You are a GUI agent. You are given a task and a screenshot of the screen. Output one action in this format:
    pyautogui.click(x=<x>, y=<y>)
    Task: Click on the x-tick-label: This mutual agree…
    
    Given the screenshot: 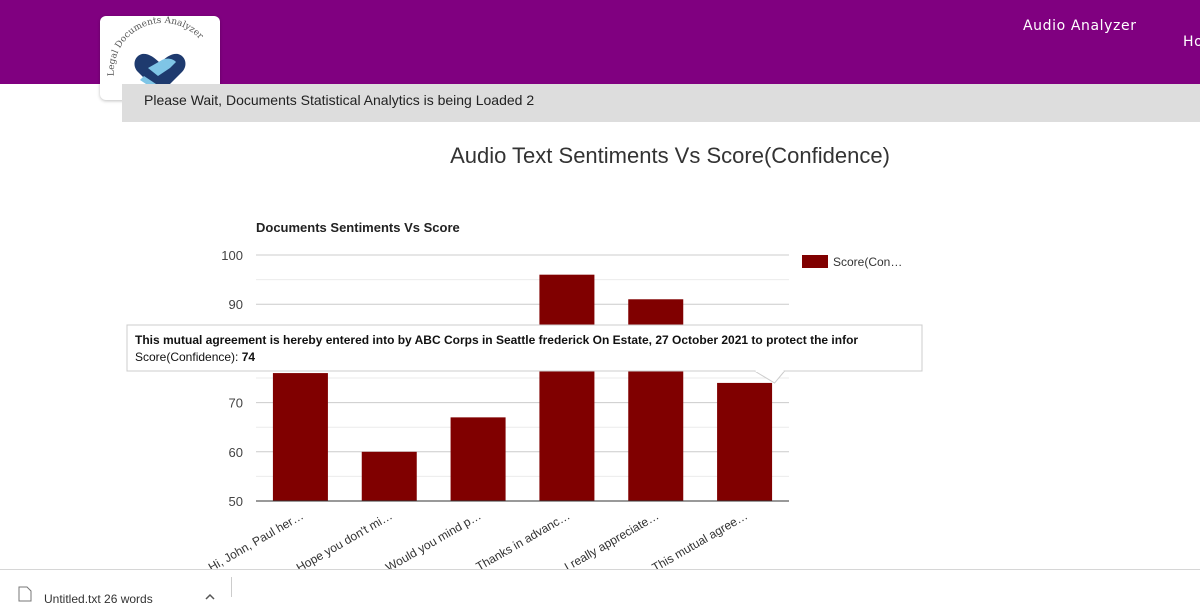 What is the action you would take?
    pyautogui.click(x=700, y=540)
    